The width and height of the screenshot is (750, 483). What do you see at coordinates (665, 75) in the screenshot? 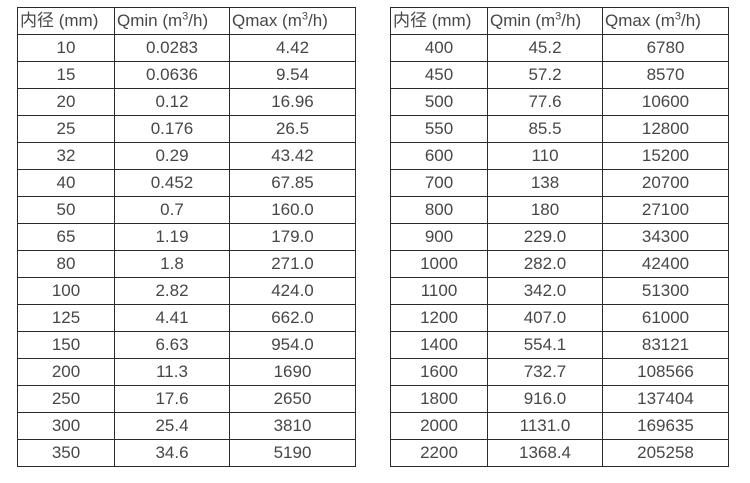
I see `table-cell: 8570` at bounding box center [665, 75].